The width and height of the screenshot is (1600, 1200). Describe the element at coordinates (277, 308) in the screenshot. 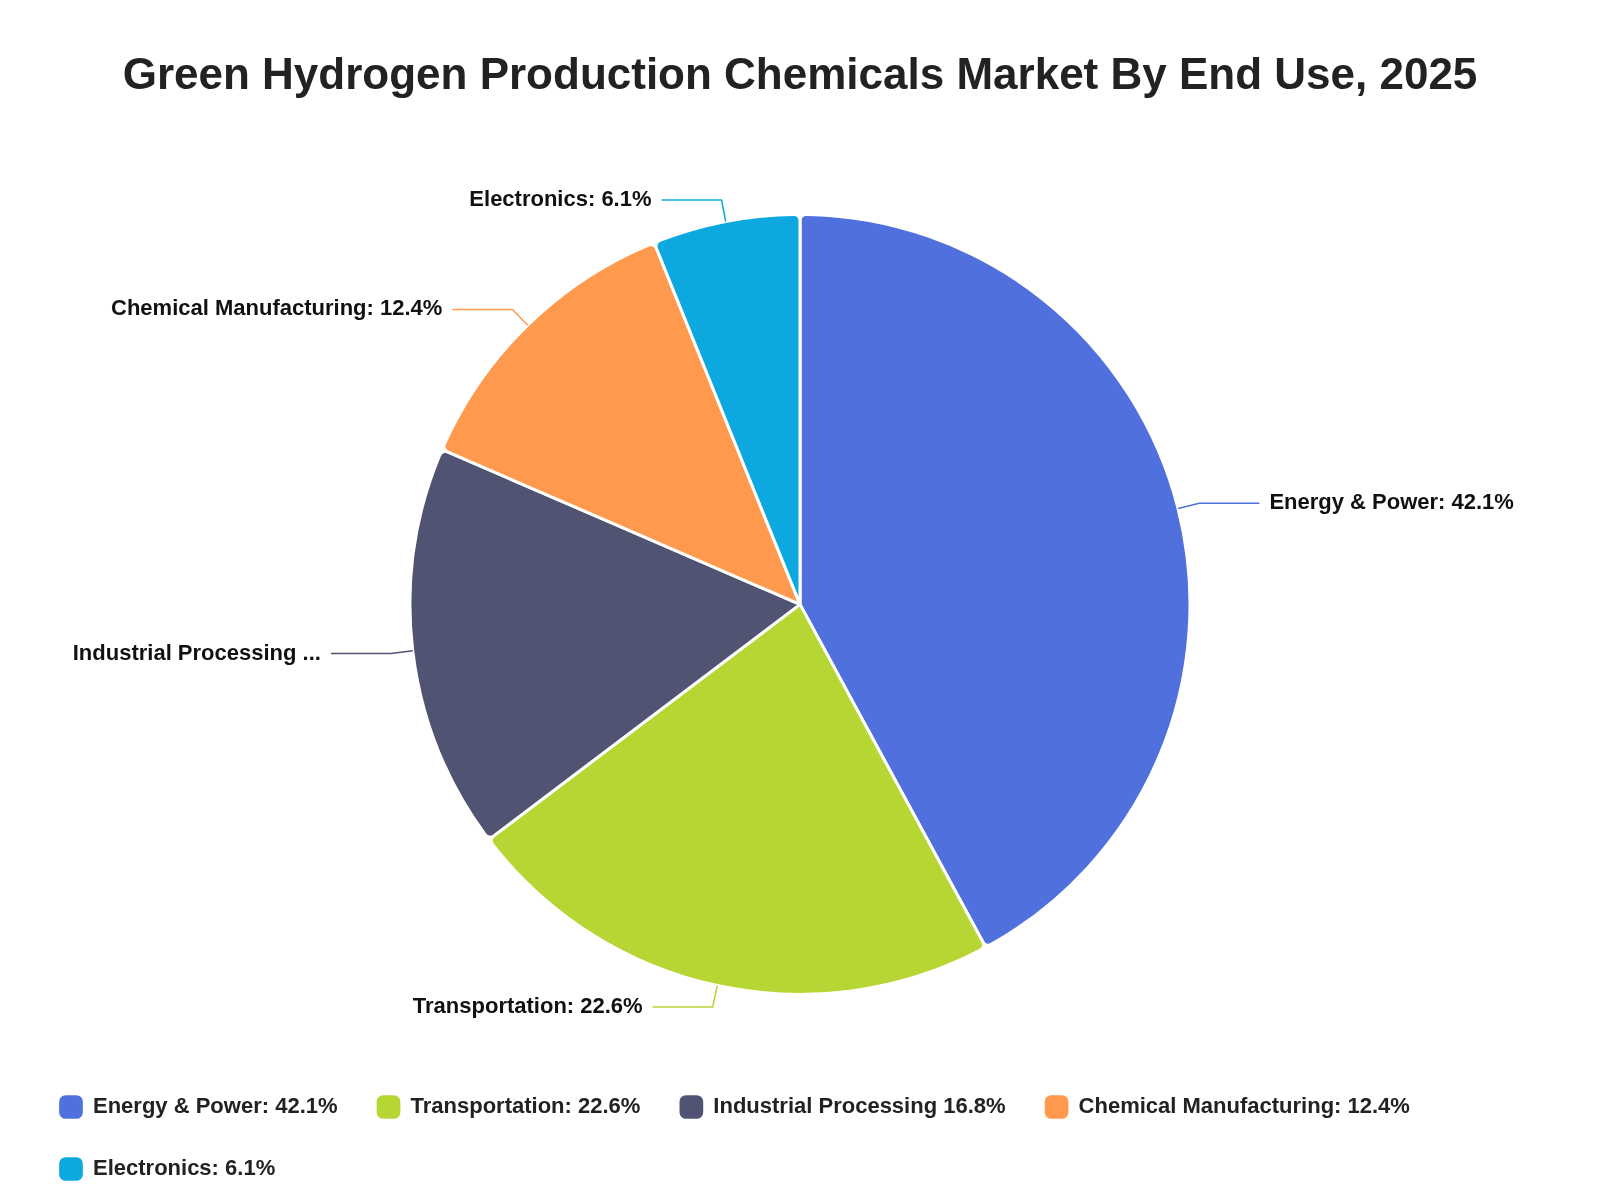

I see `data-label: Chemical Manufacturing: 12.4%` at that location.